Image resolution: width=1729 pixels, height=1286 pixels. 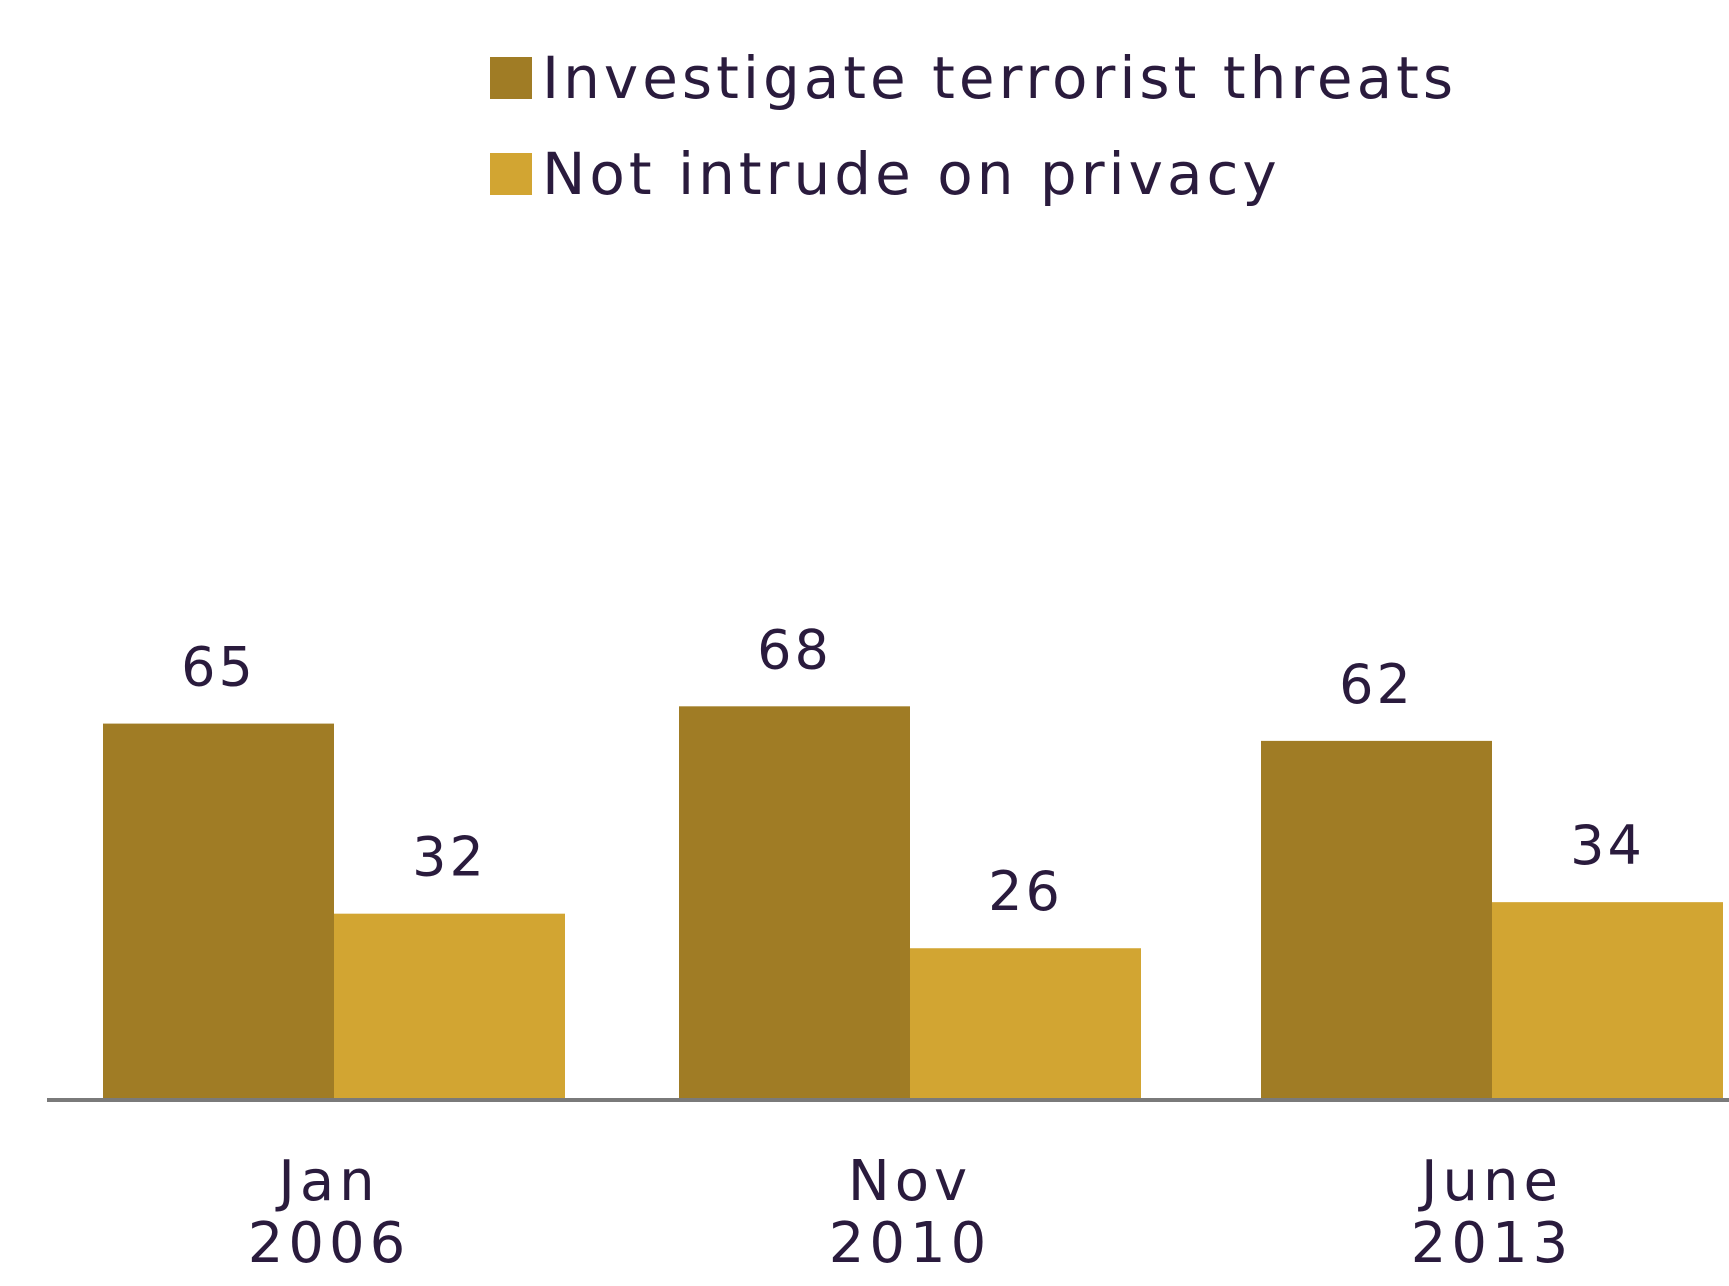 What do you see at coordinates (327, 1181) in the screenshot?
I see `x-tick-line: Jan` at bounding box center [327, 1181].